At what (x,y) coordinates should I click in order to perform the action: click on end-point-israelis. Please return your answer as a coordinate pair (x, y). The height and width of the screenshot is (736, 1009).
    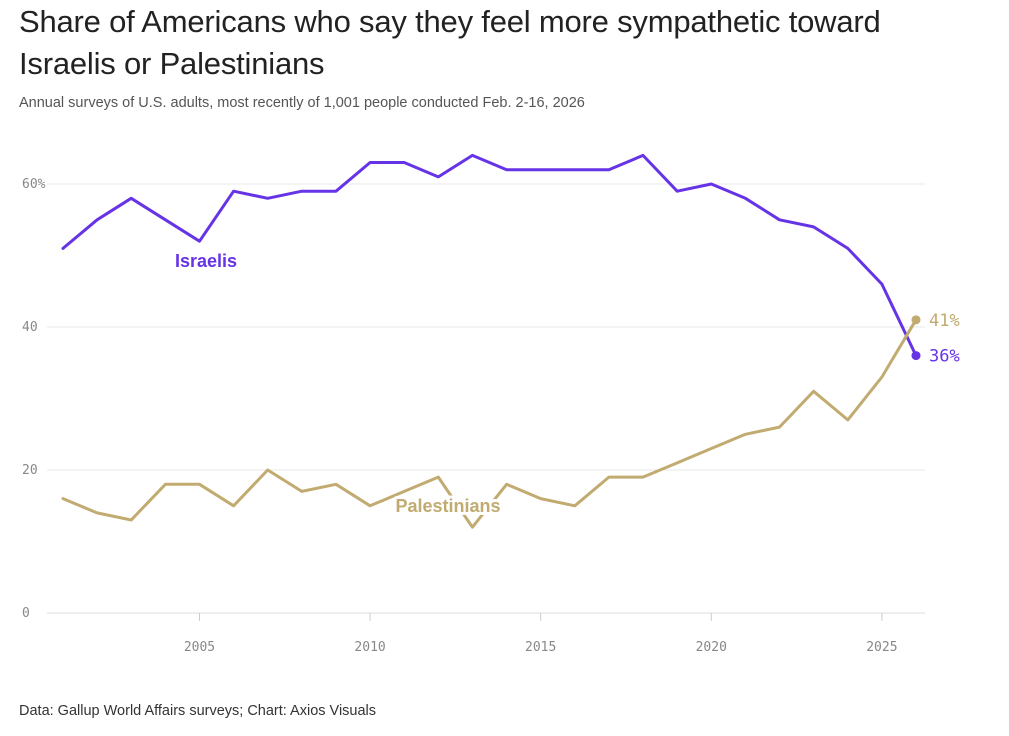
    Looking at the image, I should click on (916, 356).